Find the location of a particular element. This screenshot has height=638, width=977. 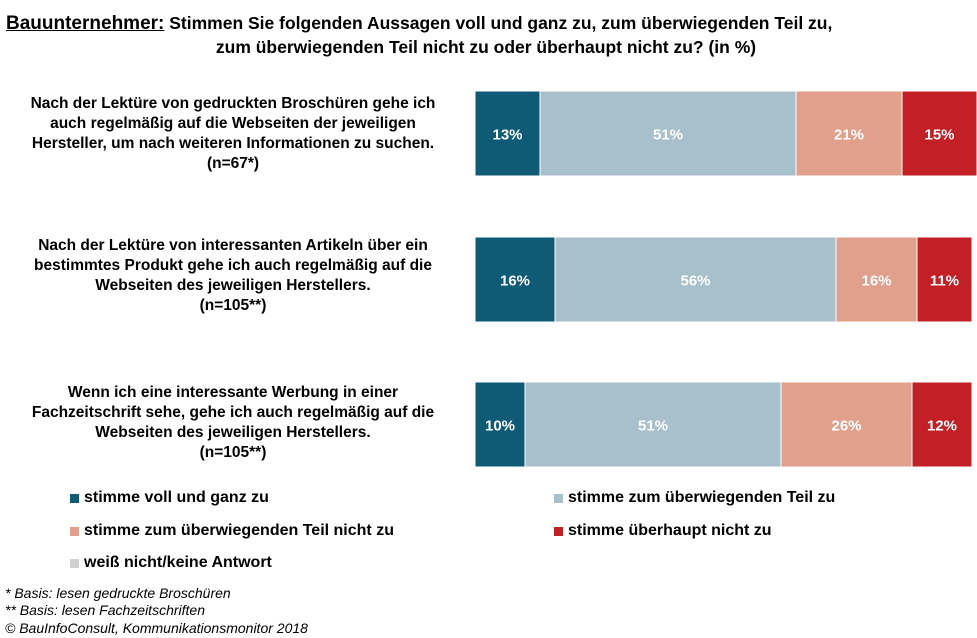

legend-item: stimme zum überwiegenden Teil zu is located at coordinates (694, 498).